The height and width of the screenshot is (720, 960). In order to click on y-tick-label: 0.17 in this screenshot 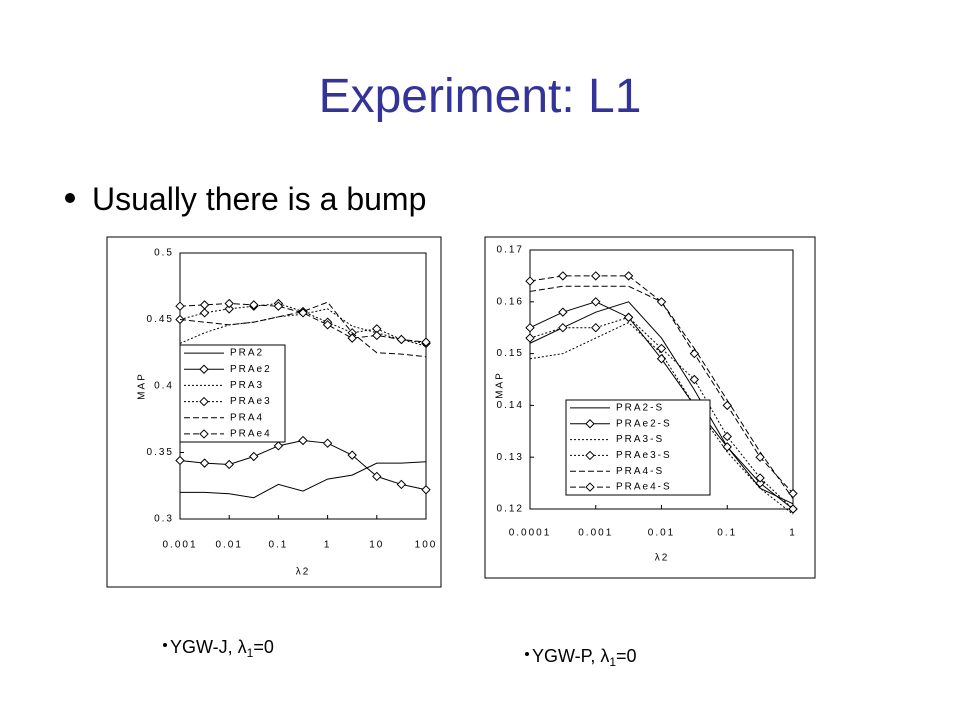, I will do `click(510, 250)`.